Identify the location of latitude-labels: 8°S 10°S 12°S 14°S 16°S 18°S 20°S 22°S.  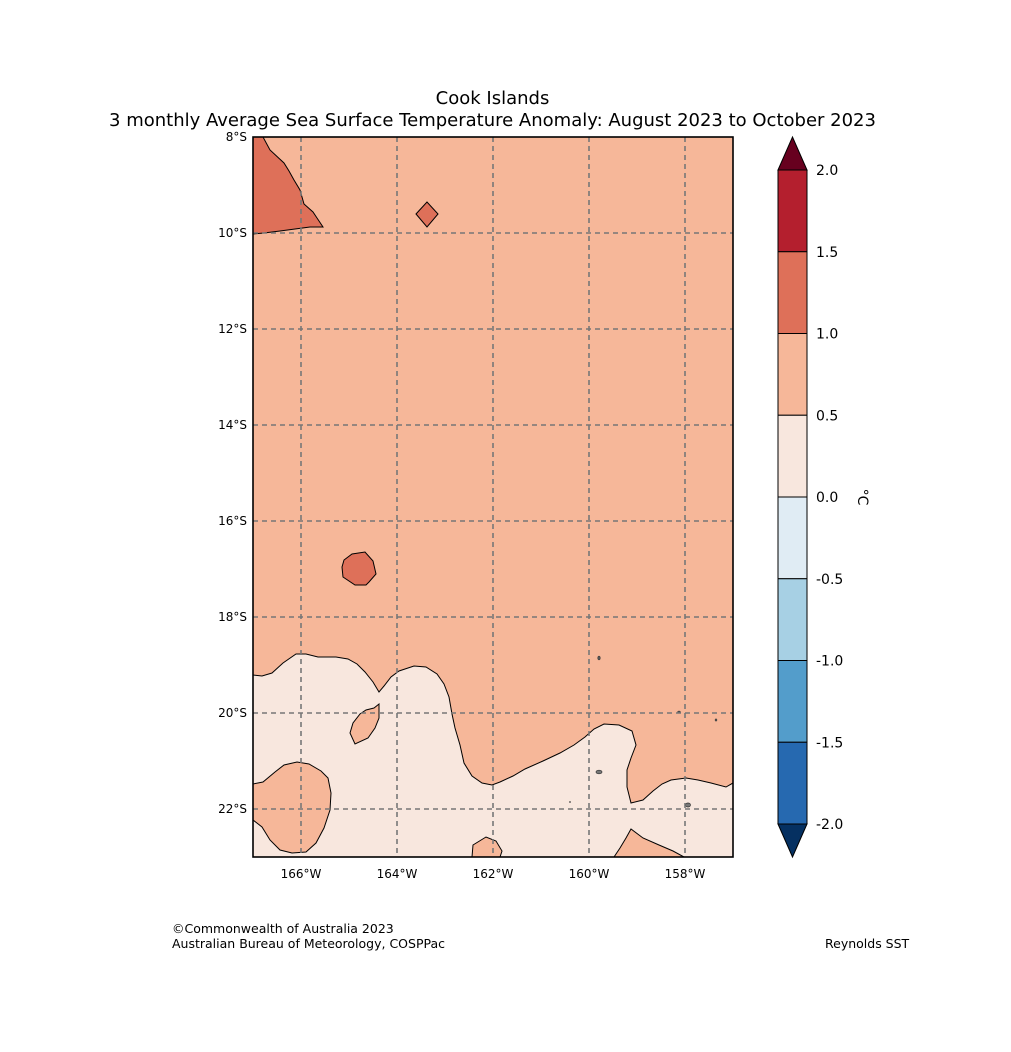
(232, 473).